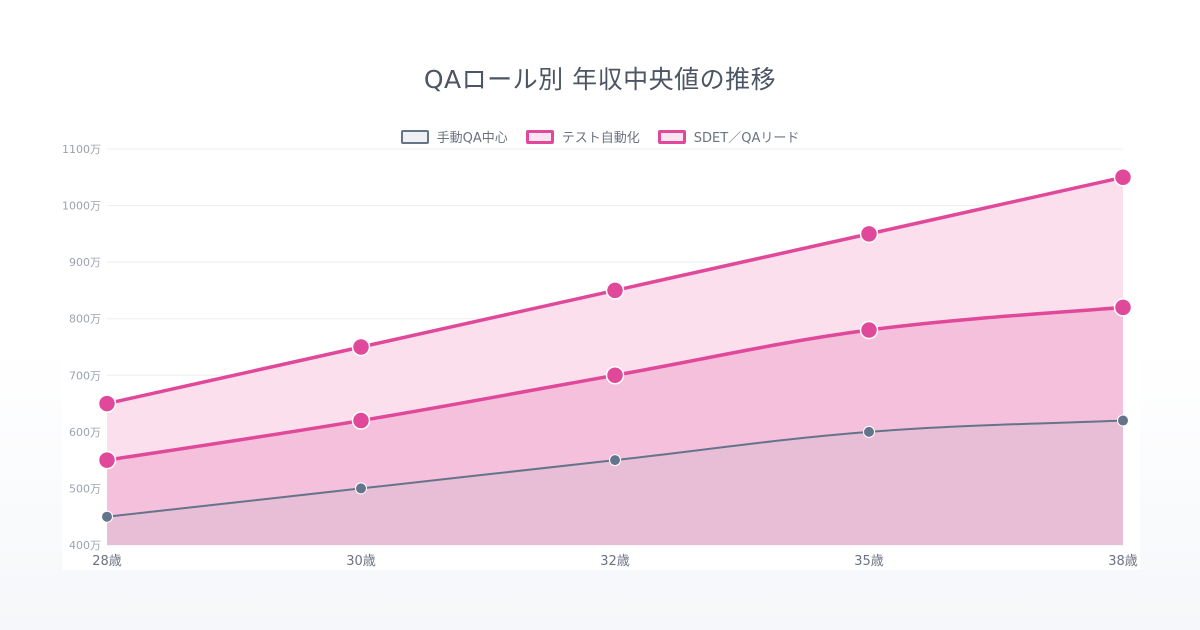 This screenshot has width=1200, height=630. What do you see at coordinates (671, 136) in the screenshot?
I see `legend-swatch-sdet-qa-lead` at bounding box center [671, 136].